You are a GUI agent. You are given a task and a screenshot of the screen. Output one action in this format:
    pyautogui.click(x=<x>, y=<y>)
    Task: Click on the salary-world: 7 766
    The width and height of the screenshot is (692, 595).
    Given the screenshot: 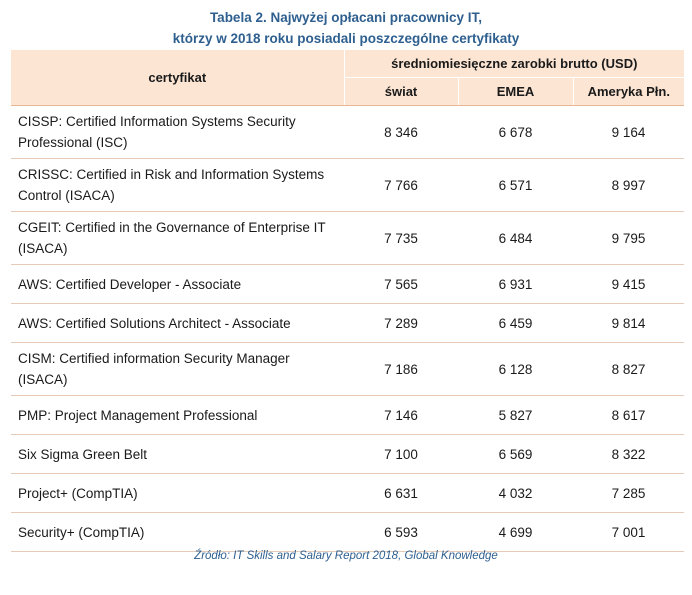 What is the action you would take?
    pyautogui.click(x=401, y=185)
    